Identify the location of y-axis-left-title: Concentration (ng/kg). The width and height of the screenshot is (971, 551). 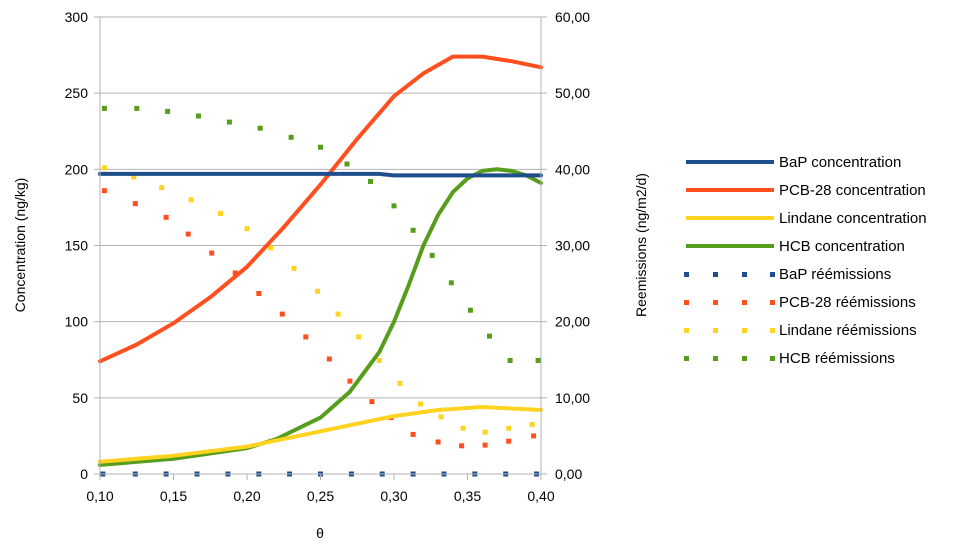
(20, 245).